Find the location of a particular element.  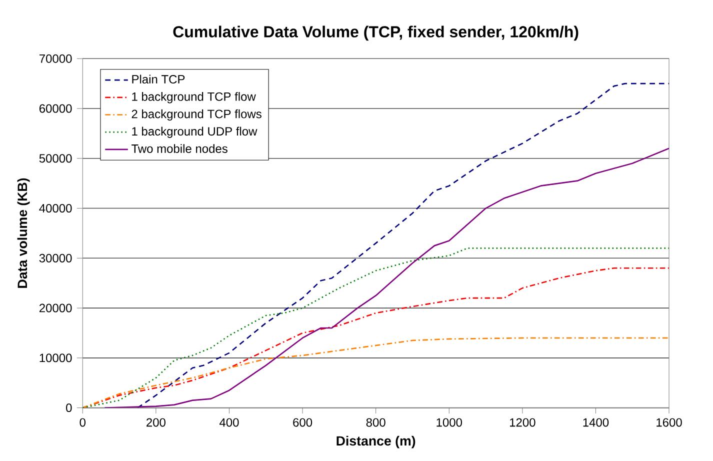

x-axis-title: Distance (m) is located at coordinates (376, 442).